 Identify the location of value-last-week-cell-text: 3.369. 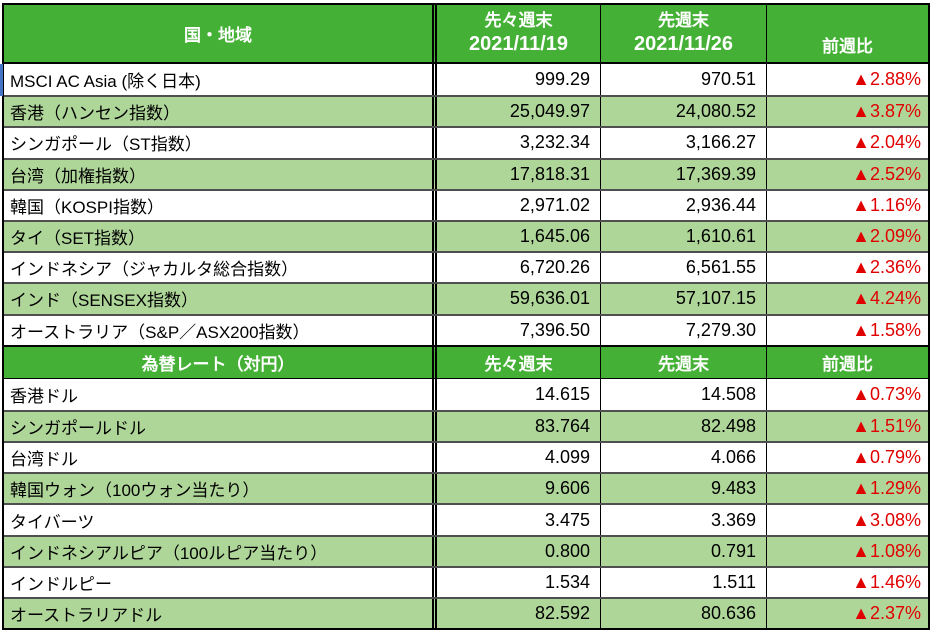
(733, 519).